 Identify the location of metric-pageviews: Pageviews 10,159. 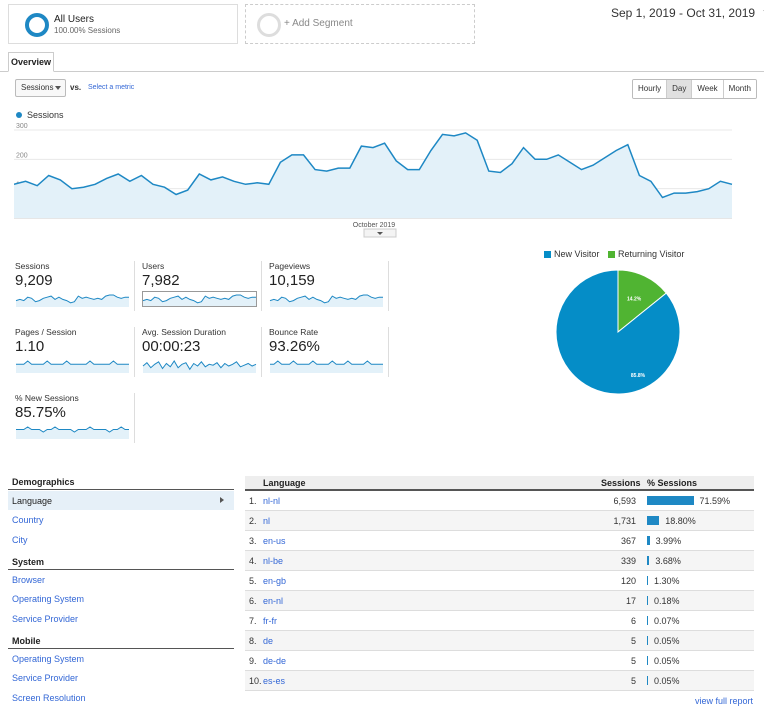
(328, 291).